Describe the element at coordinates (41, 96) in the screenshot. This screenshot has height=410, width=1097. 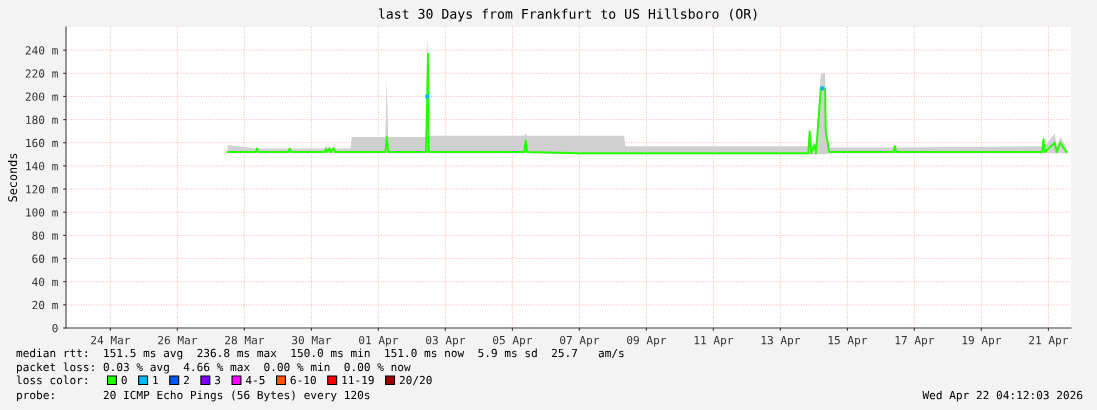
I see `y-tick-label: 200 m` at that location.